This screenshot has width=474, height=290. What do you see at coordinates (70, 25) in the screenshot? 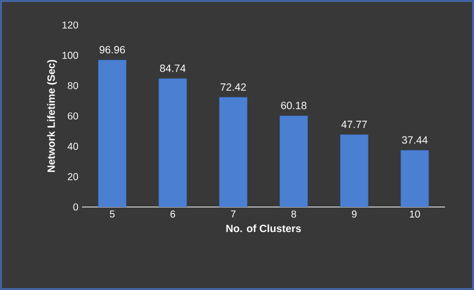
I see `y-tick-label: 120` at bounding box center [70, 25].